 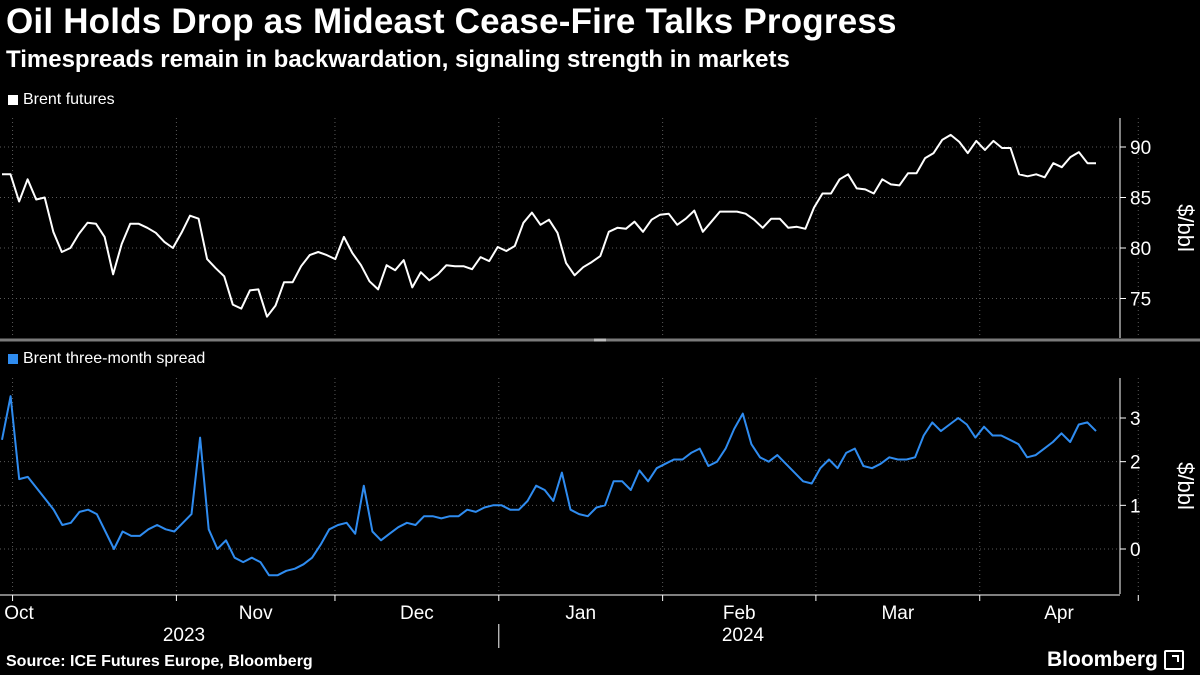 I want to click on y-tick-label: 75, so click(x=1140, y=300).